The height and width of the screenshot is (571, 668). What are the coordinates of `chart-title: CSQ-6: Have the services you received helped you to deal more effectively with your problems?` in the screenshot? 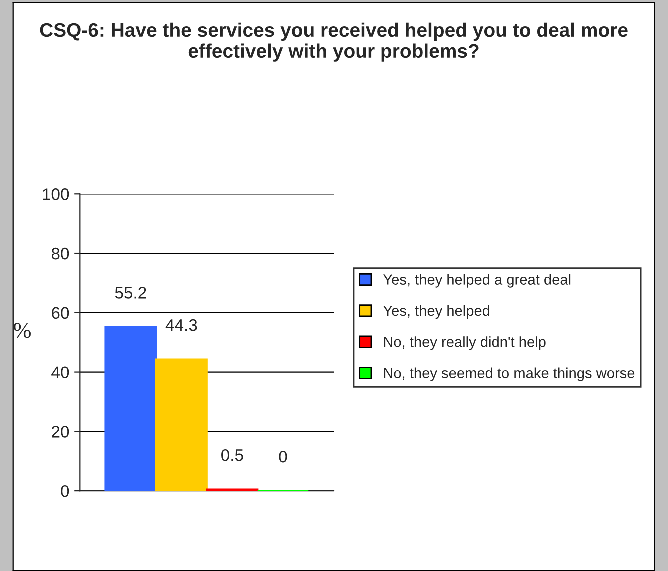 It's located at (334, 42).